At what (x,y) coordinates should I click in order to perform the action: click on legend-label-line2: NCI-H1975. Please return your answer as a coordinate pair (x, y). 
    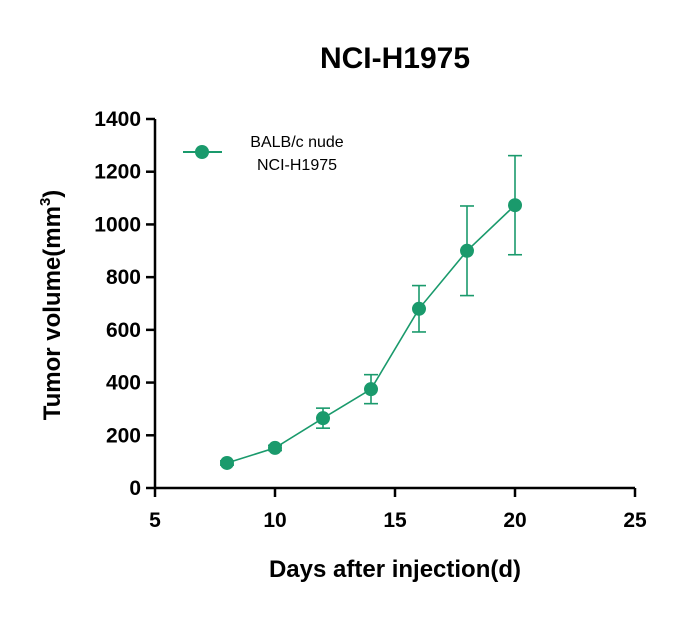
    Looking at the image, I should click on (297, 165).